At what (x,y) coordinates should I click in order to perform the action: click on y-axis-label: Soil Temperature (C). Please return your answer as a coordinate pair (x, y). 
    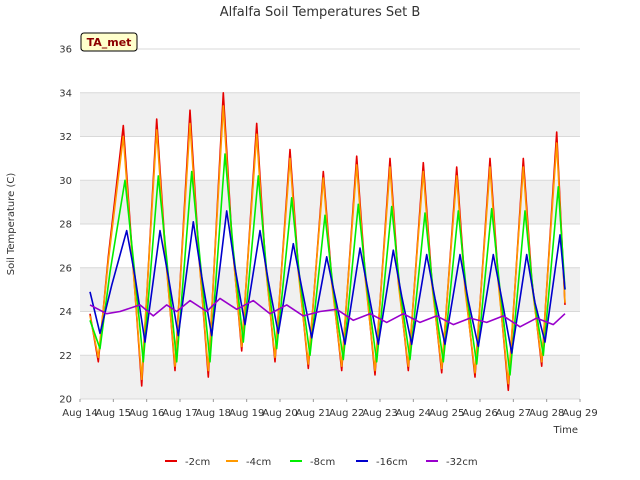
    Looking at the image, I should click on (11, 224).